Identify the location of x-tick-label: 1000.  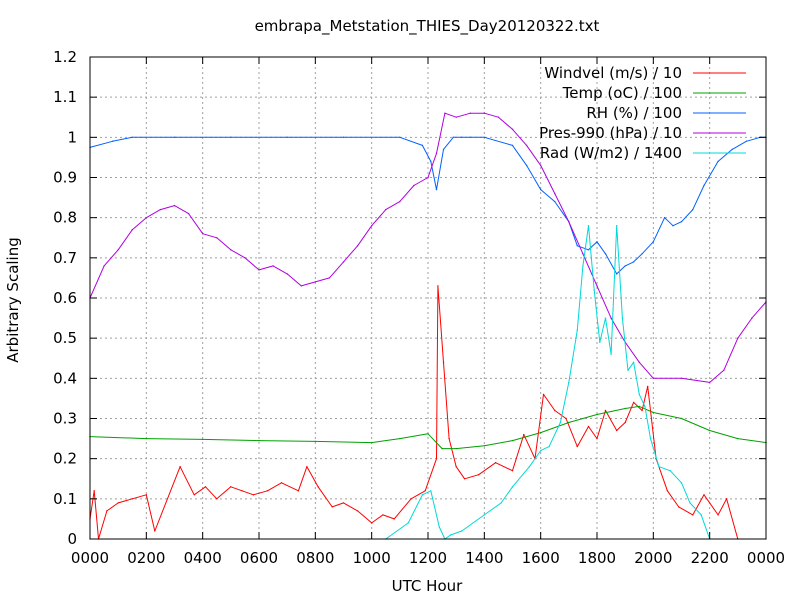
(372, 558).